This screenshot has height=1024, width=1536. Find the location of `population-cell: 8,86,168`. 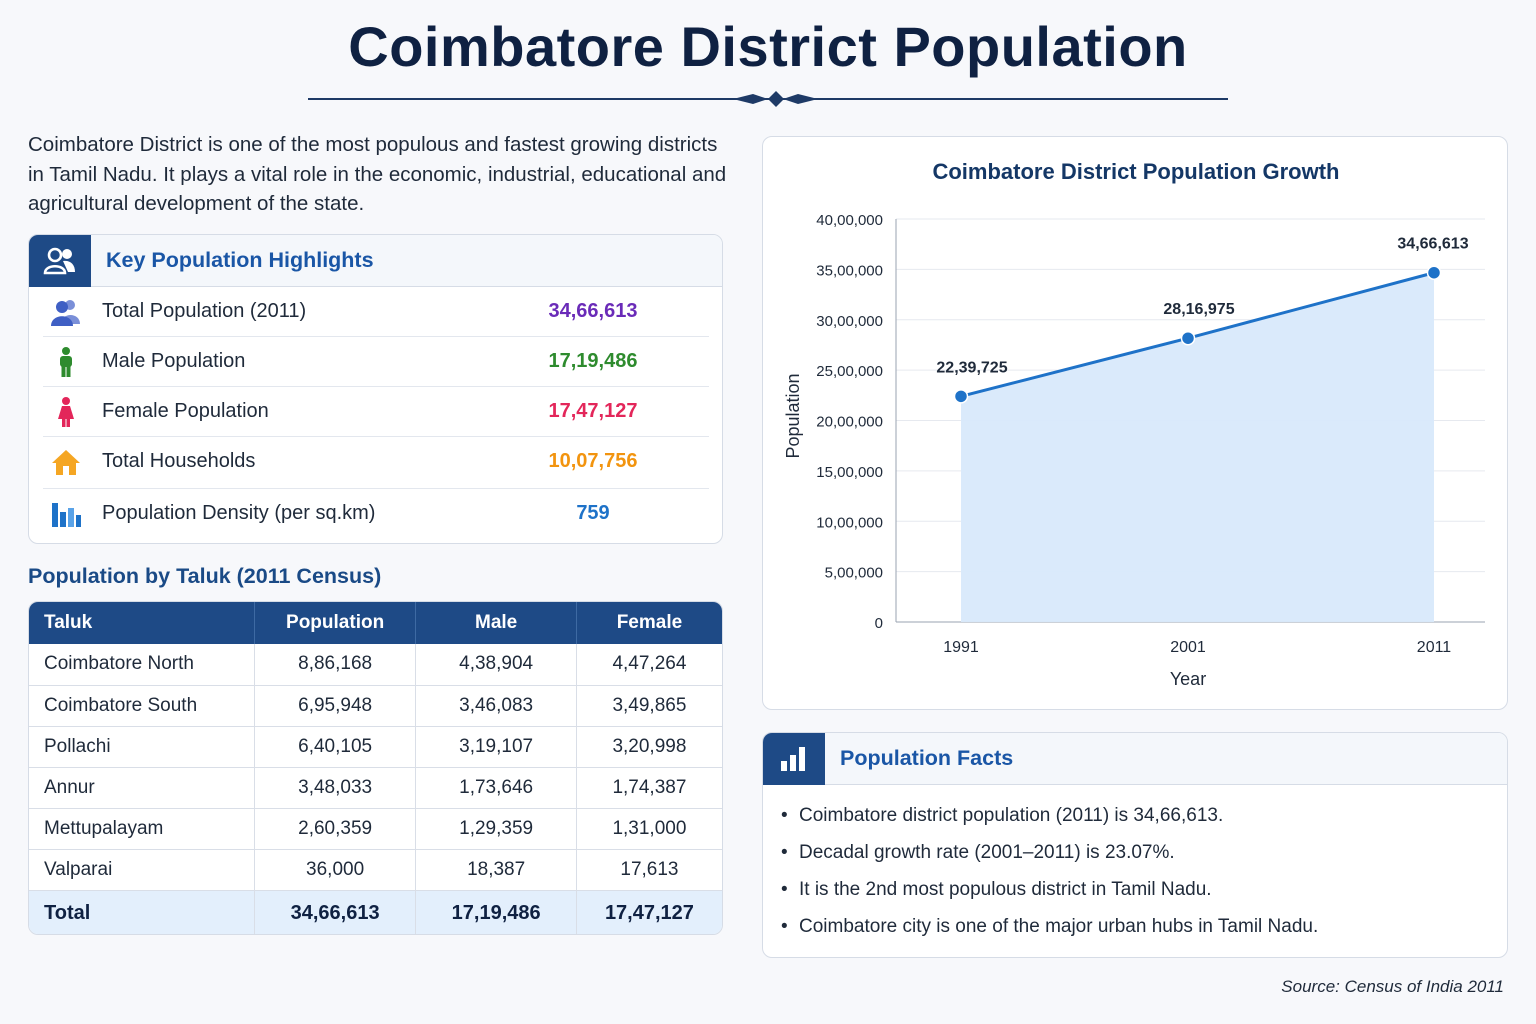

population-cell: 8,86,168 is located at coordinates (335, 664).